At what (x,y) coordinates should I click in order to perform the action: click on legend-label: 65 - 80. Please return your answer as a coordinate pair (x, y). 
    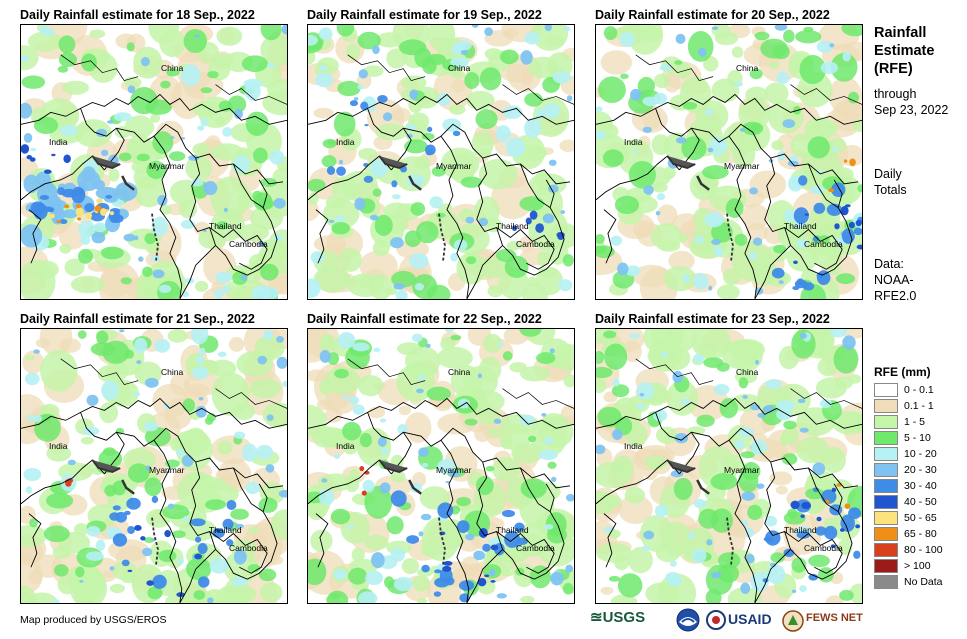
    Looking at the image, I should click on (920, 534).